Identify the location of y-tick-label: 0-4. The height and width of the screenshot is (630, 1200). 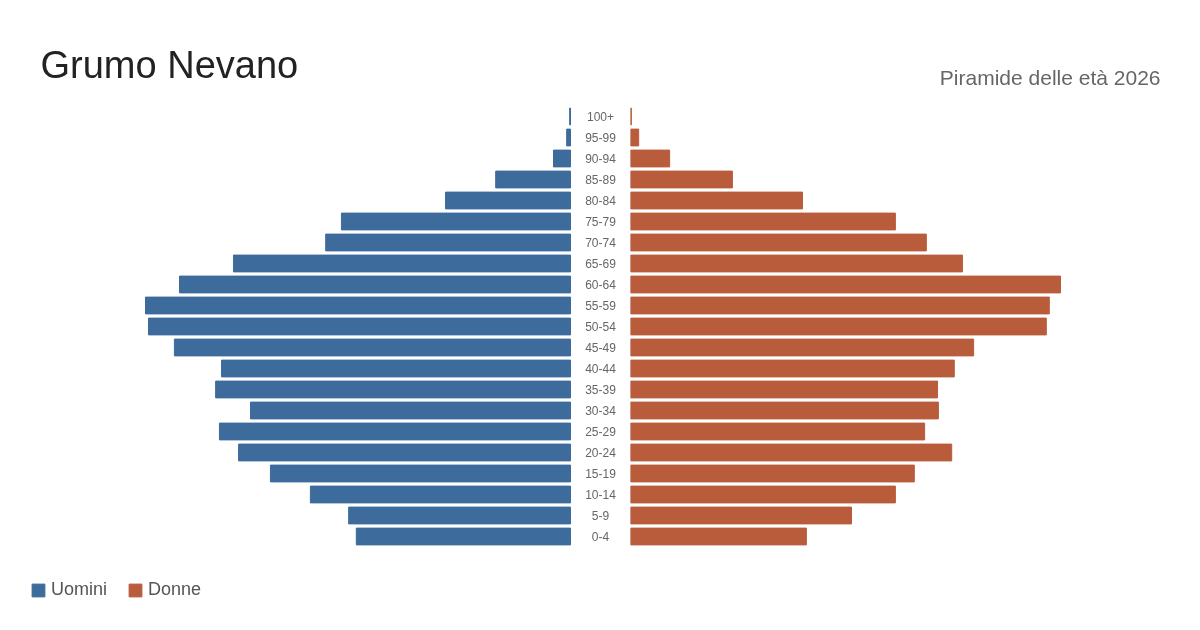
(600, 537).